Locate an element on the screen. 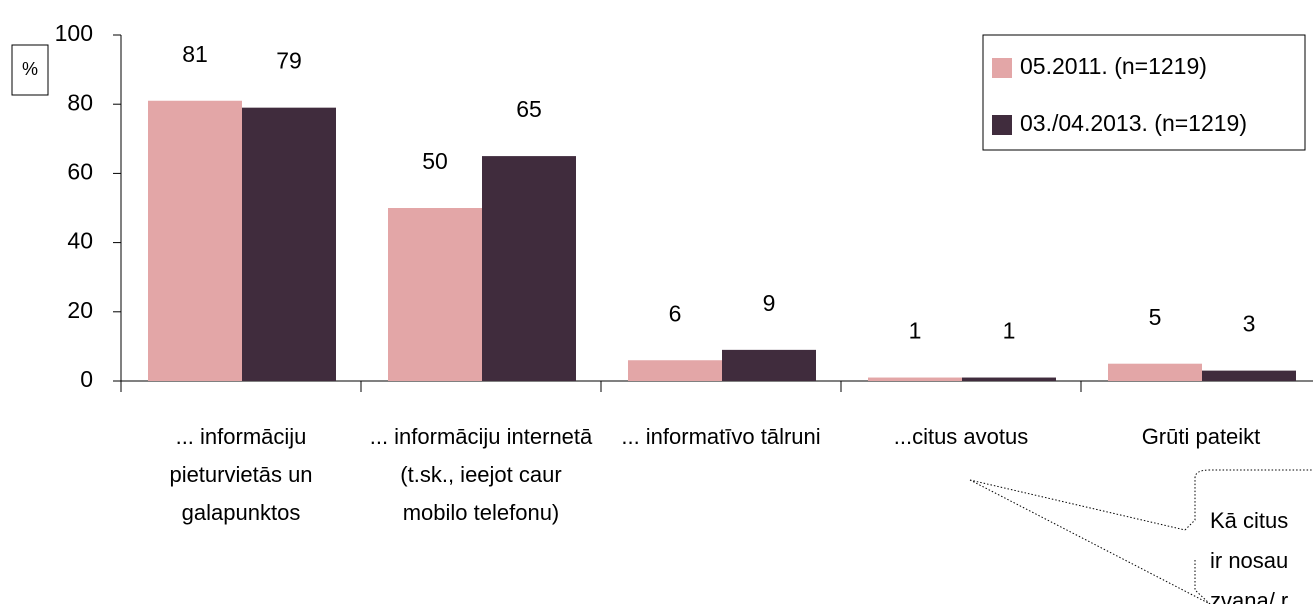 The image size is (1313, 604). y-label-box is located at coordinates (30, 70).